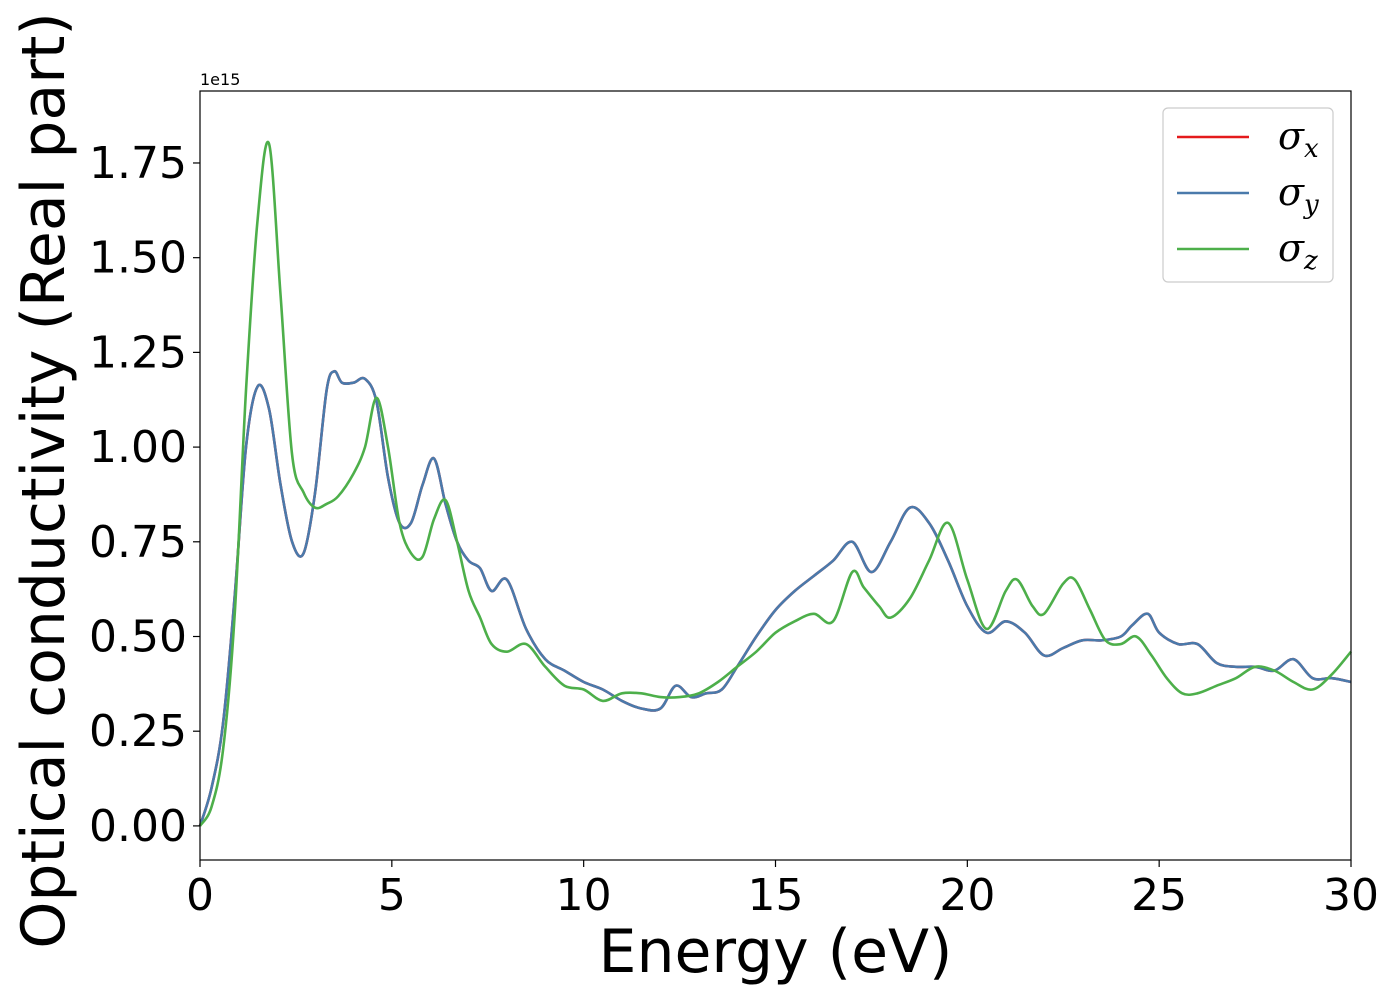 The height and width of the screenshot is (1000, 1400). I want to click on y-tick-label: 0.50, so click(138, 636).